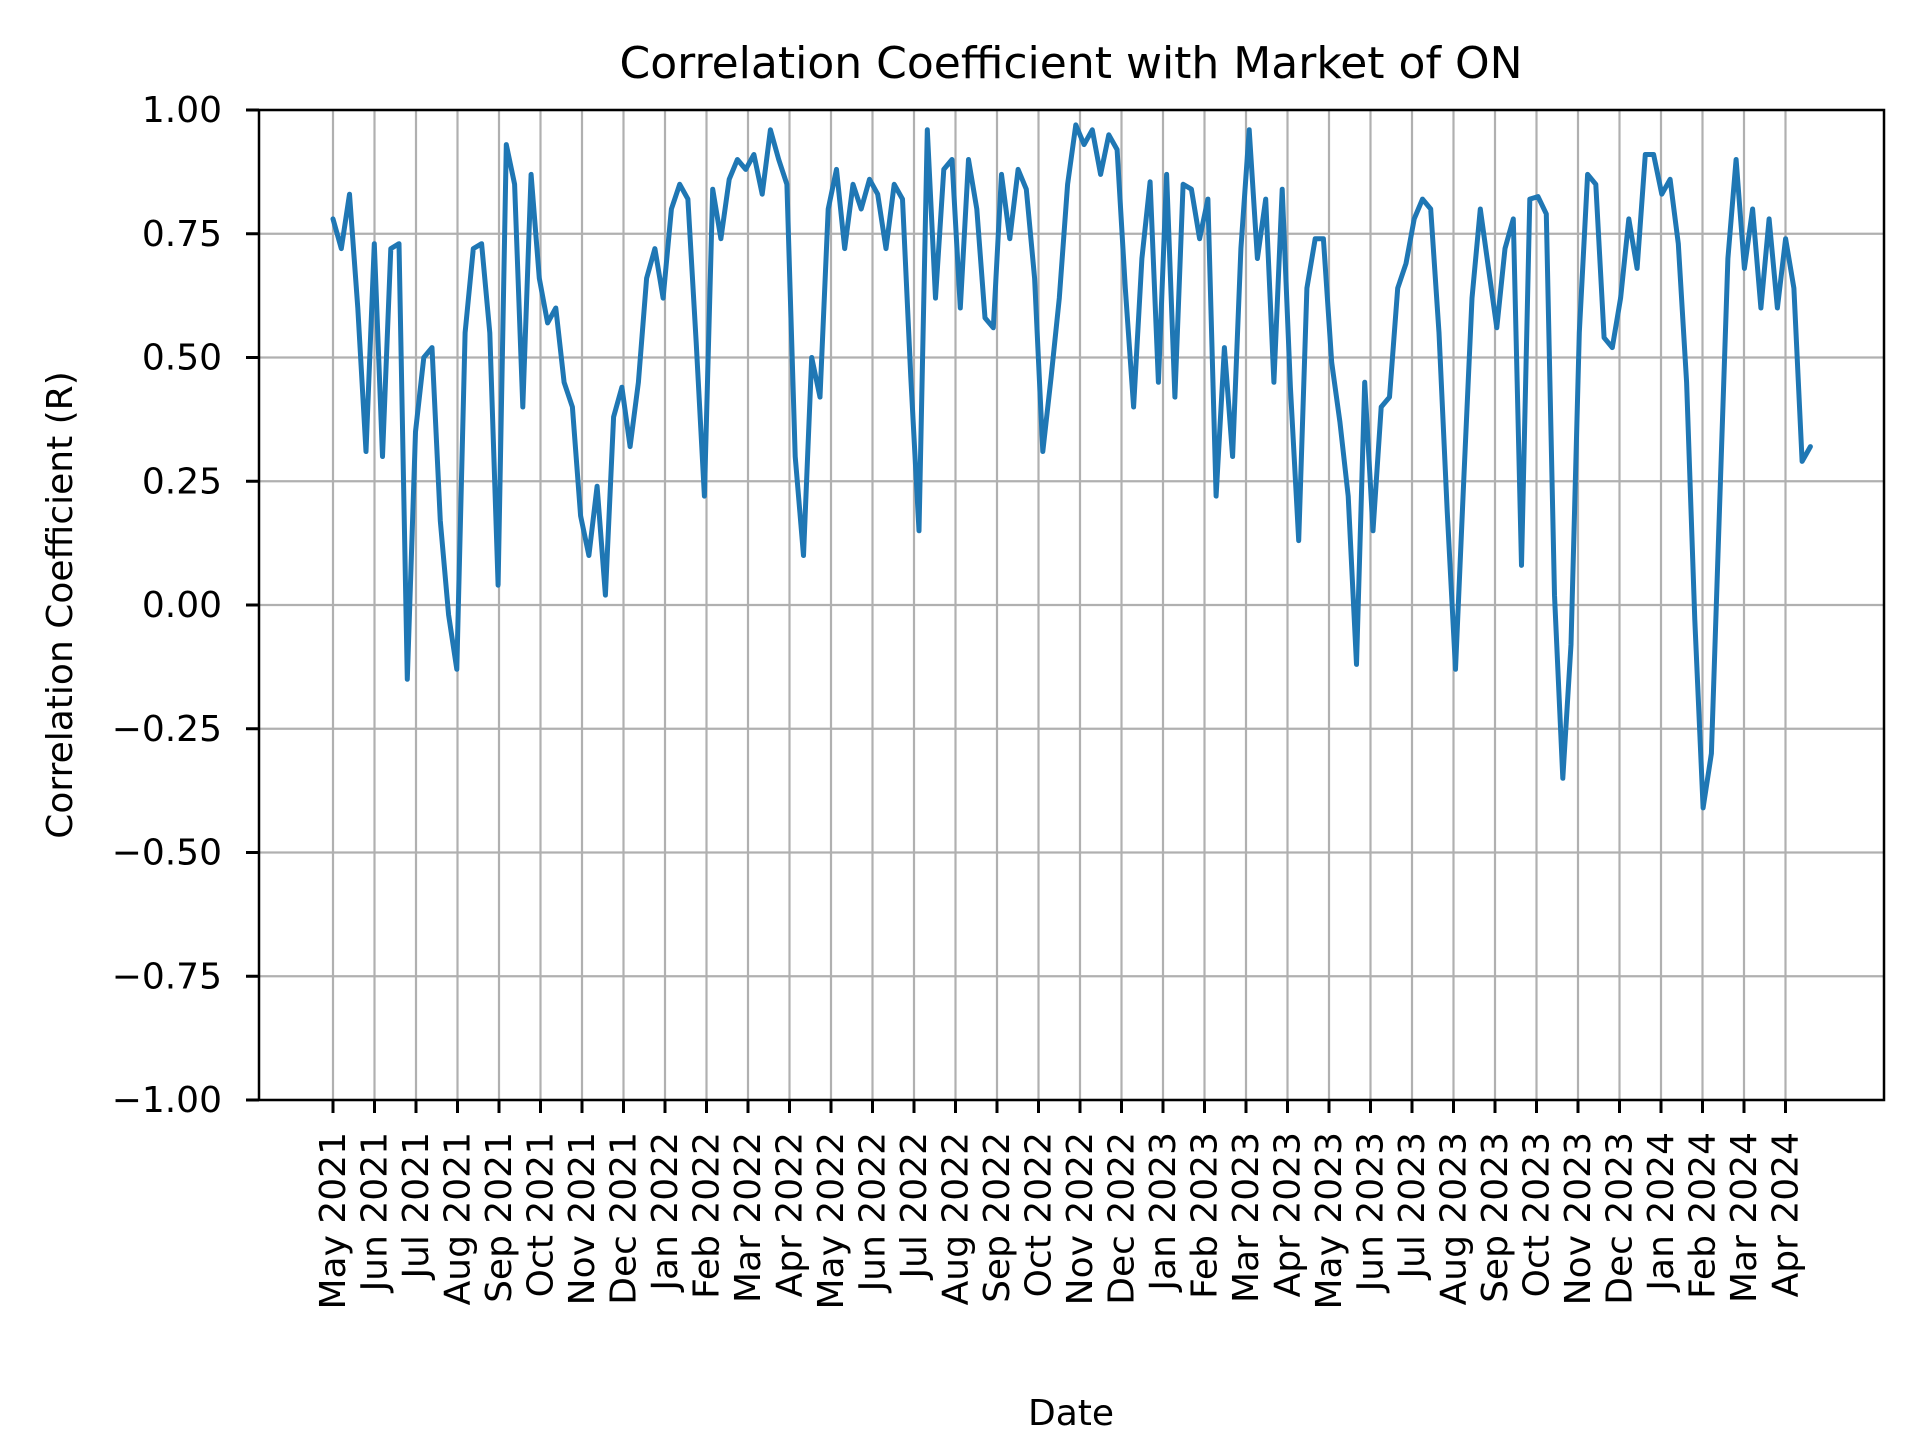  What do you see at coordinates (167, 1100) in the screenshot?
I see `y-tick-label: −1.00` at bounding box center [167, 1100].